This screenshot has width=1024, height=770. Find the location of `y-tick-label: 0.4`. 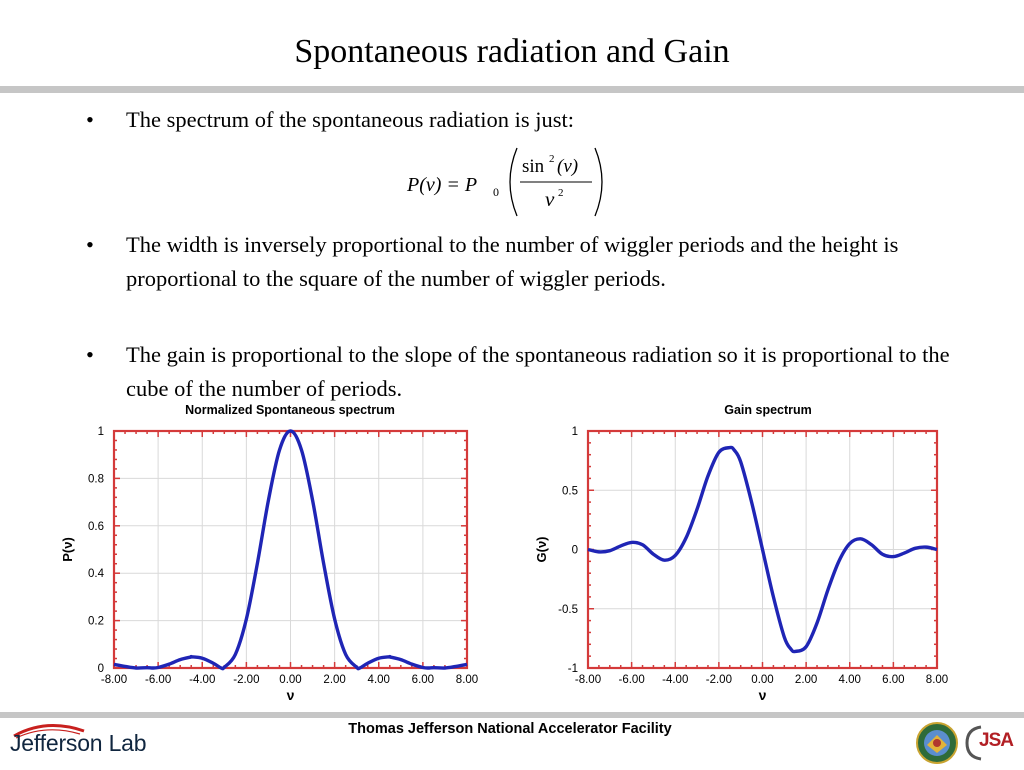

y-tick-label: 0.4 is located at coordinates (96, 574).